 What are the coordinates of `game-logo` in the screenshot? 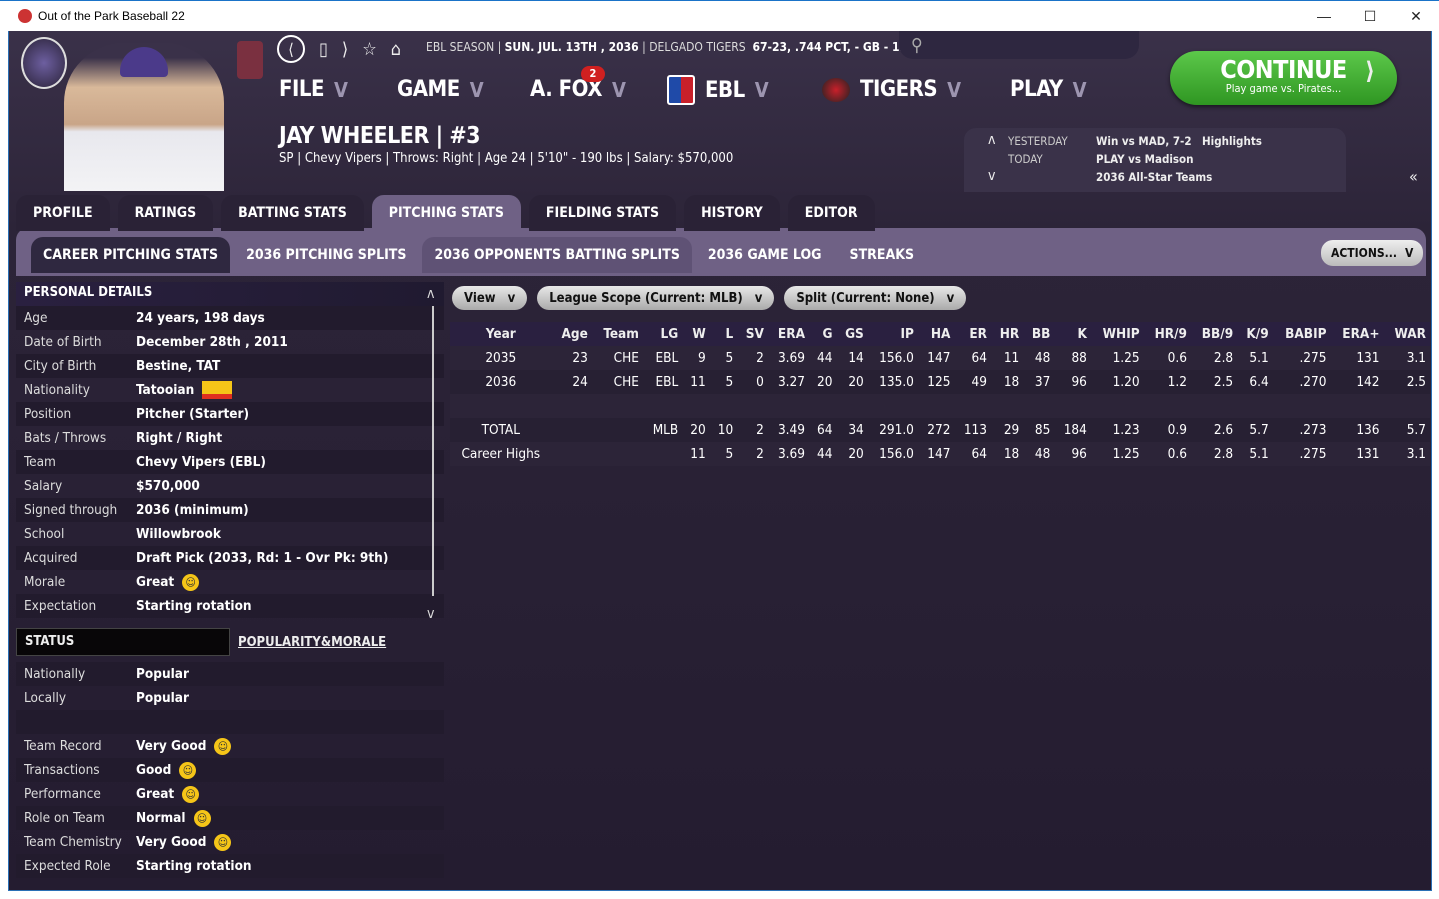 It's located at (44, 63).